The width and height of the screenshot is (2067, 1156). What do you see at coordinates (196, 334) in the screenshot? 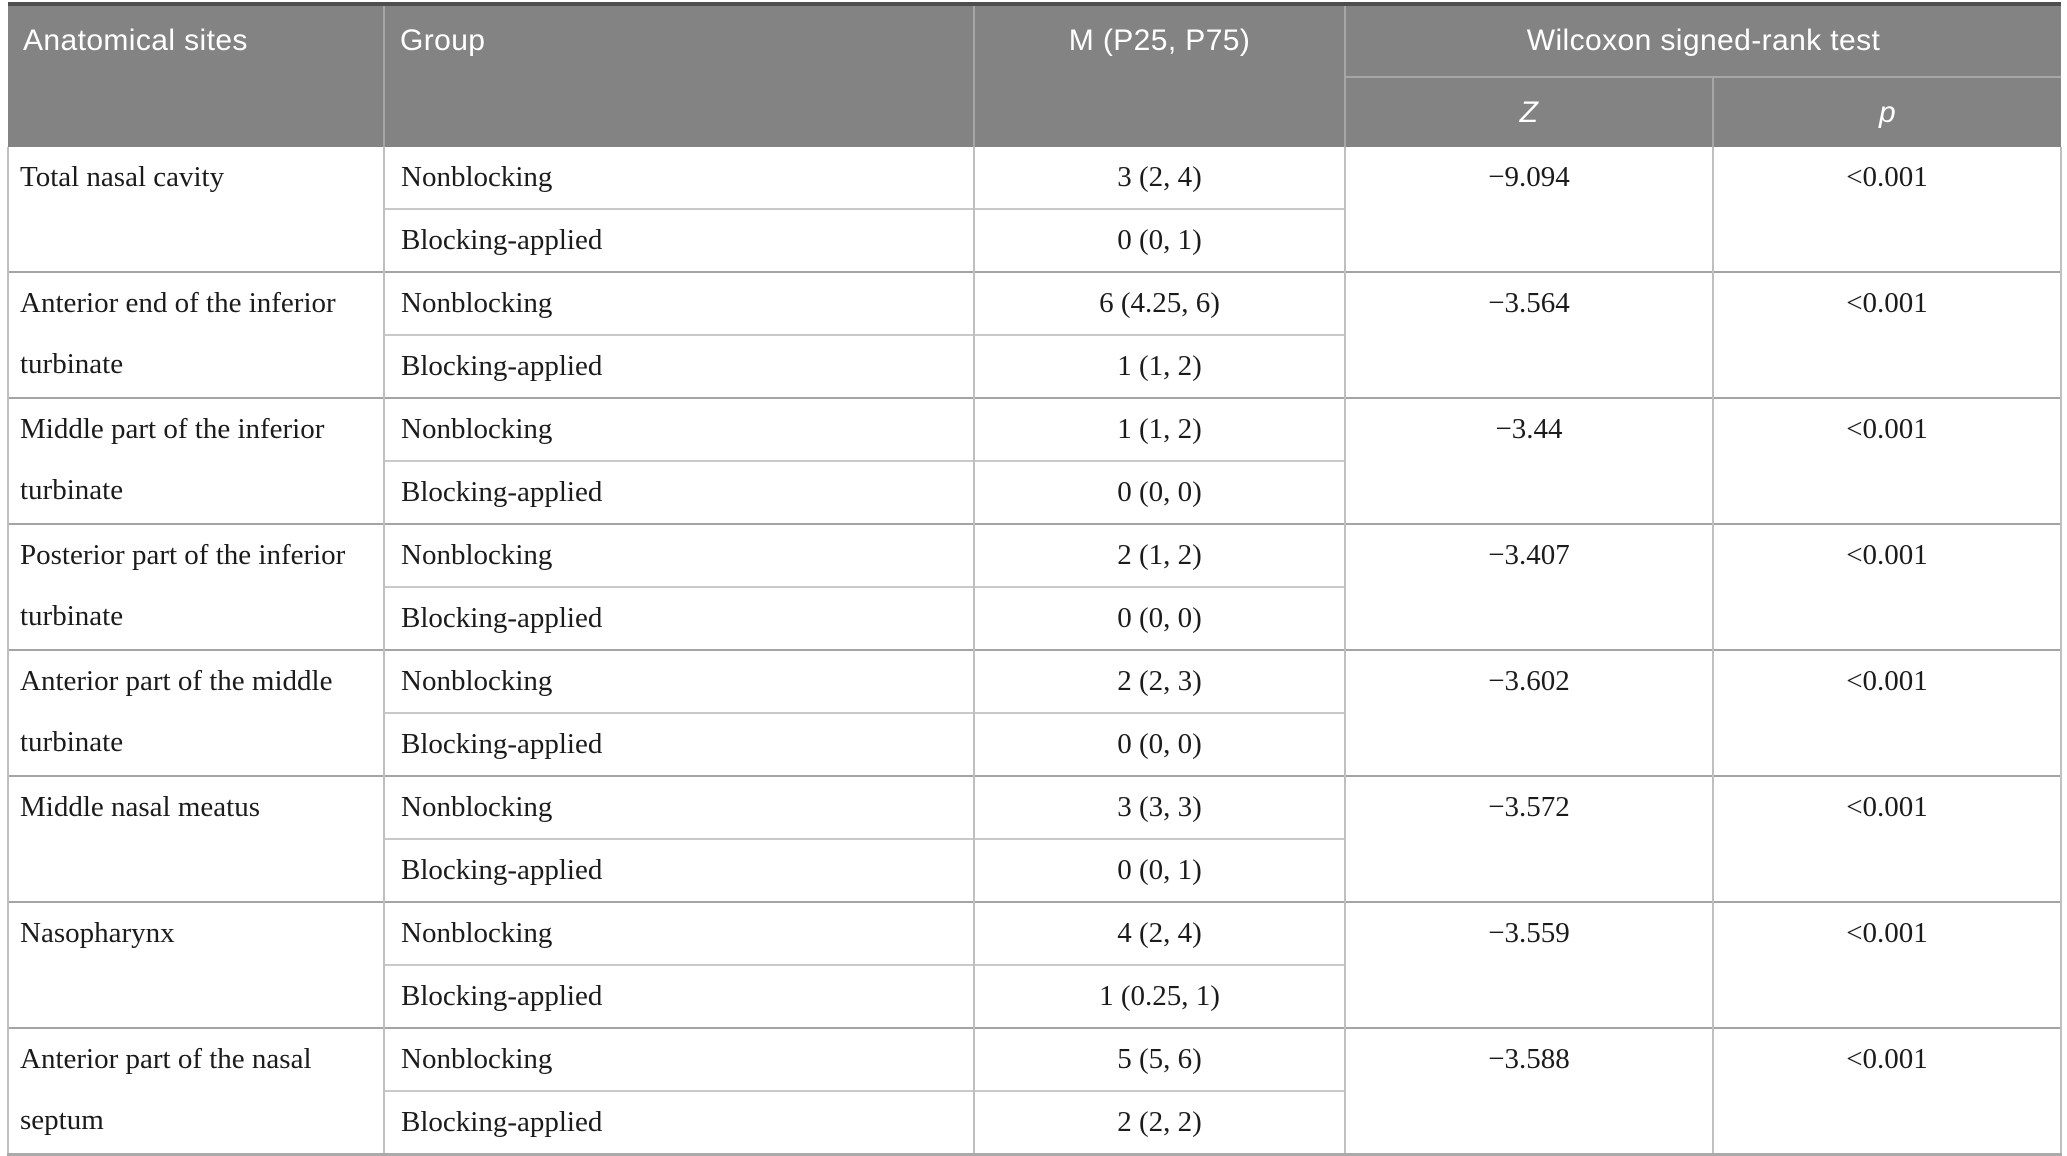
I see `site-cell: Anterior end of the inferior turbinate` at bounding box center [196, 334].